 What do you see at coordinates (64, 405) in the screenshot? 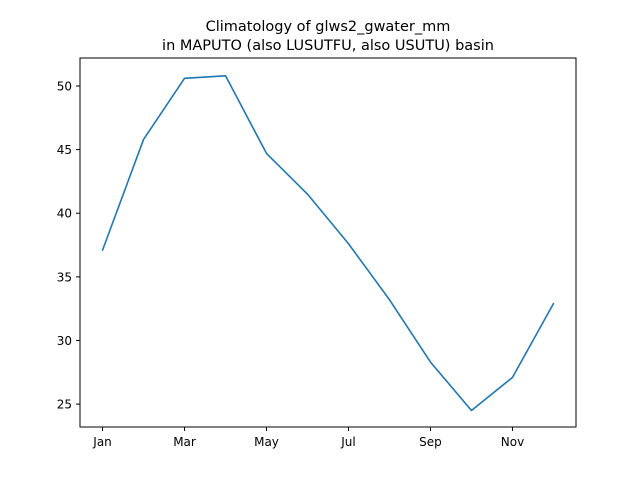
I see `y-tick-label-25: 25` at bounding box center [64, 405].